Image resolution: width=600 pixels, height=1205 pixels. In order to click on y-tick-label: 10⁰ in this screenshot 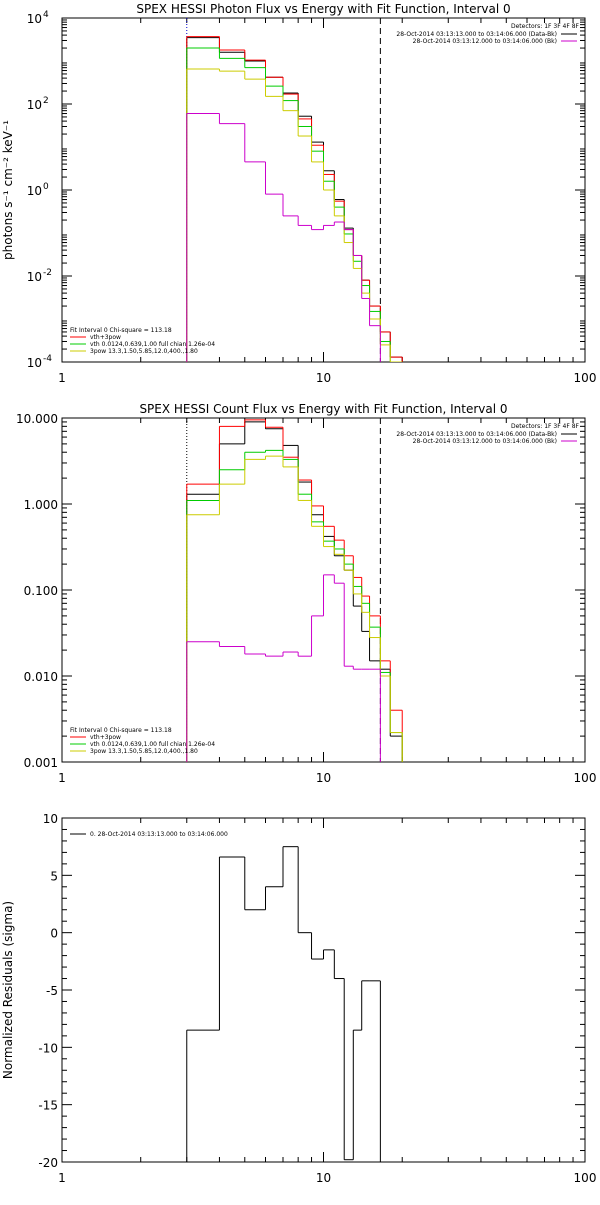, I will do `click(38, 190)`.